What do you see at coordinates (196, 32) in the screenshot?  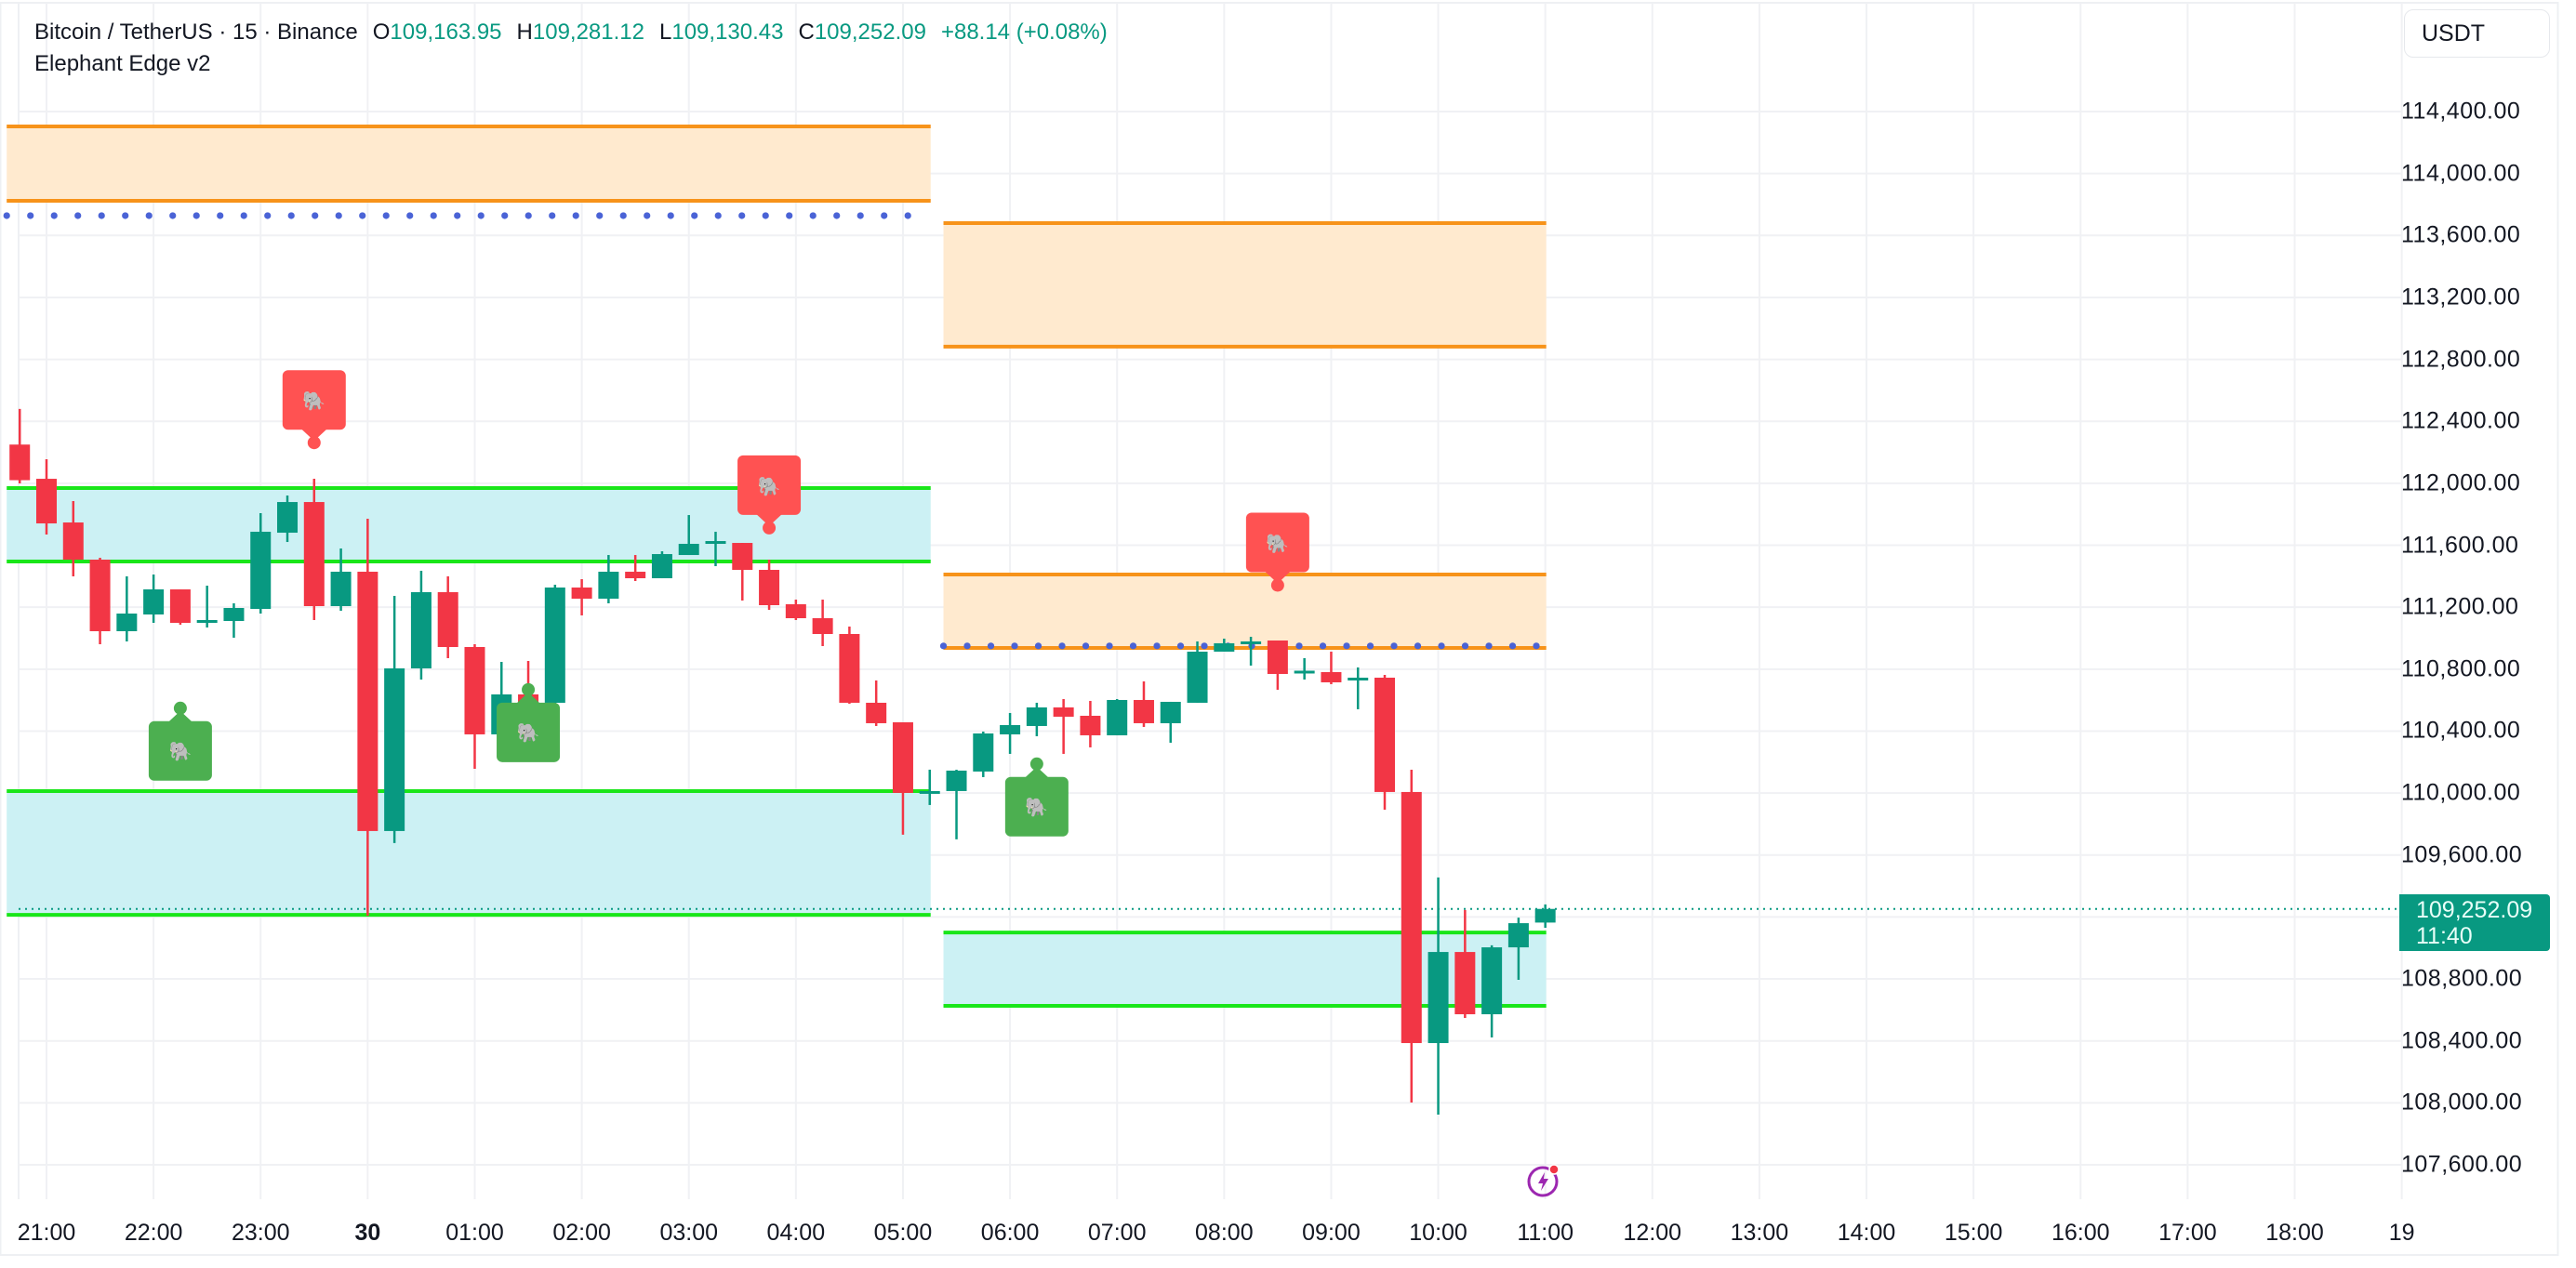 I see `symbol-title: Bitcoin / TetherUS · 15 · Binance` at bounding box center [196, 32].